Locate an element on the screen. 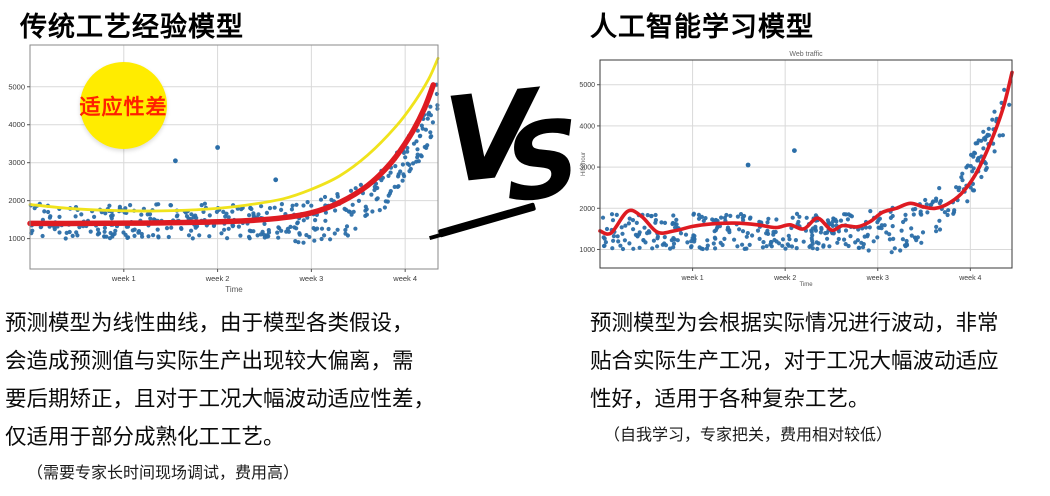  adaptability-badge: 适应性差 is located at coordinates (123, 105).